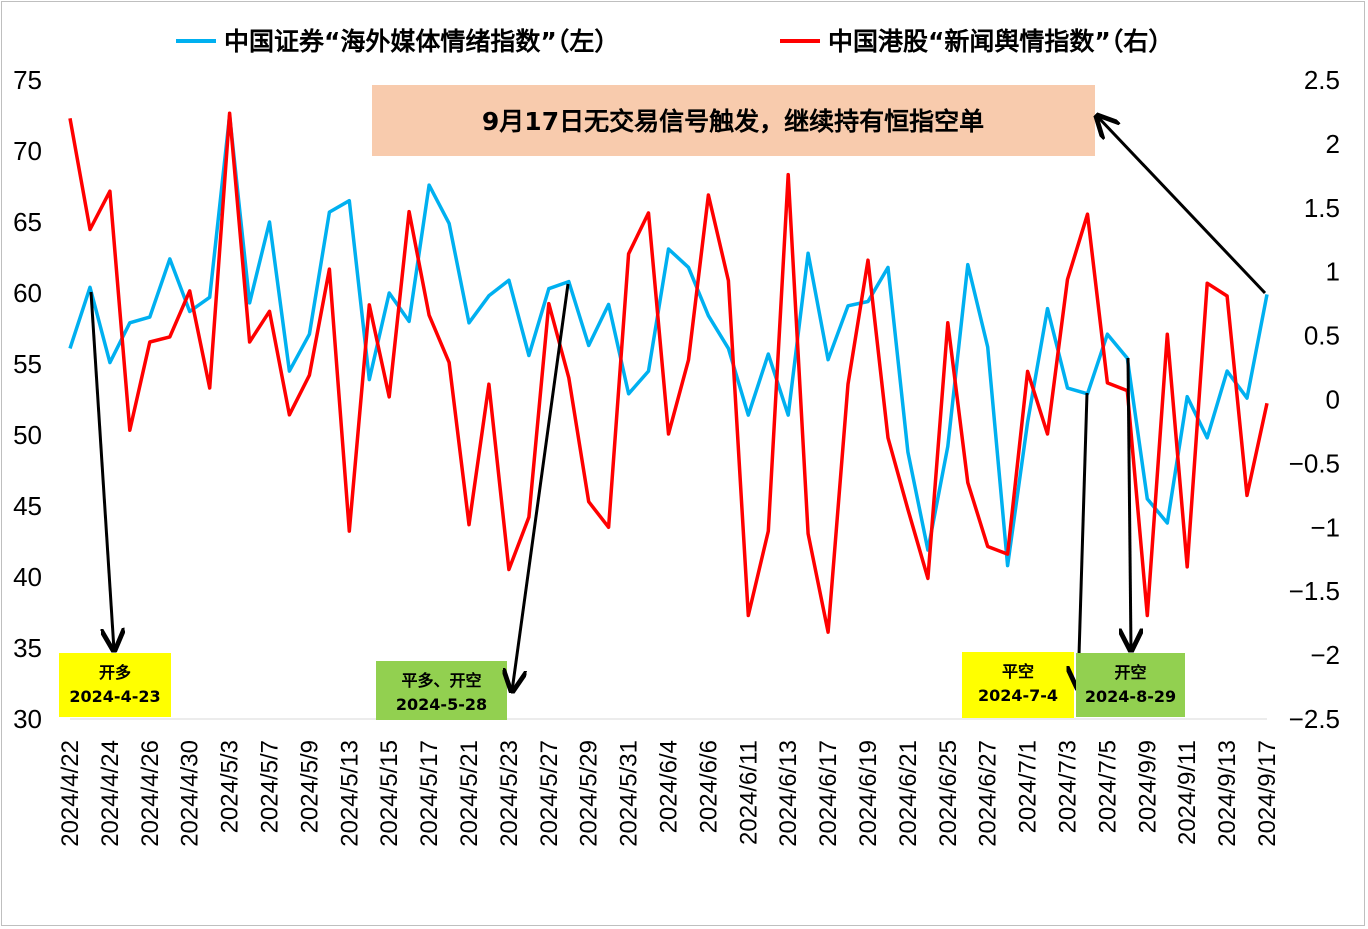  Describe the element at coordinates (1018, 695) in the screenshot. I see `signal-date-label: 2024-7-4` at that location.